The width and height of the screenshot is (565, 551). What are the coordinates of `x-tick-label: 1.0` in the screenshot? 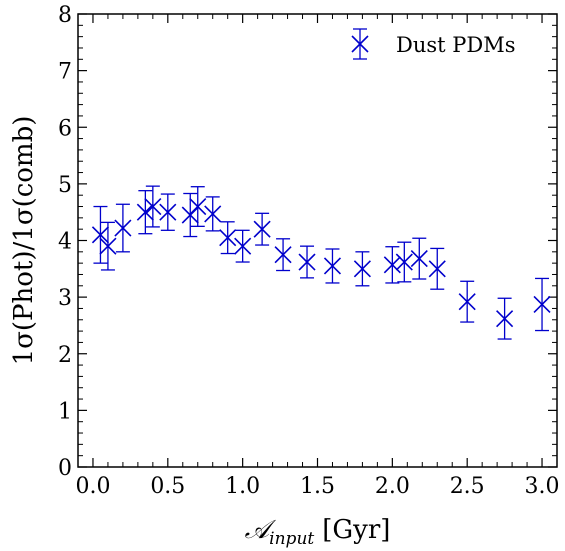 It's located at (242, 486).